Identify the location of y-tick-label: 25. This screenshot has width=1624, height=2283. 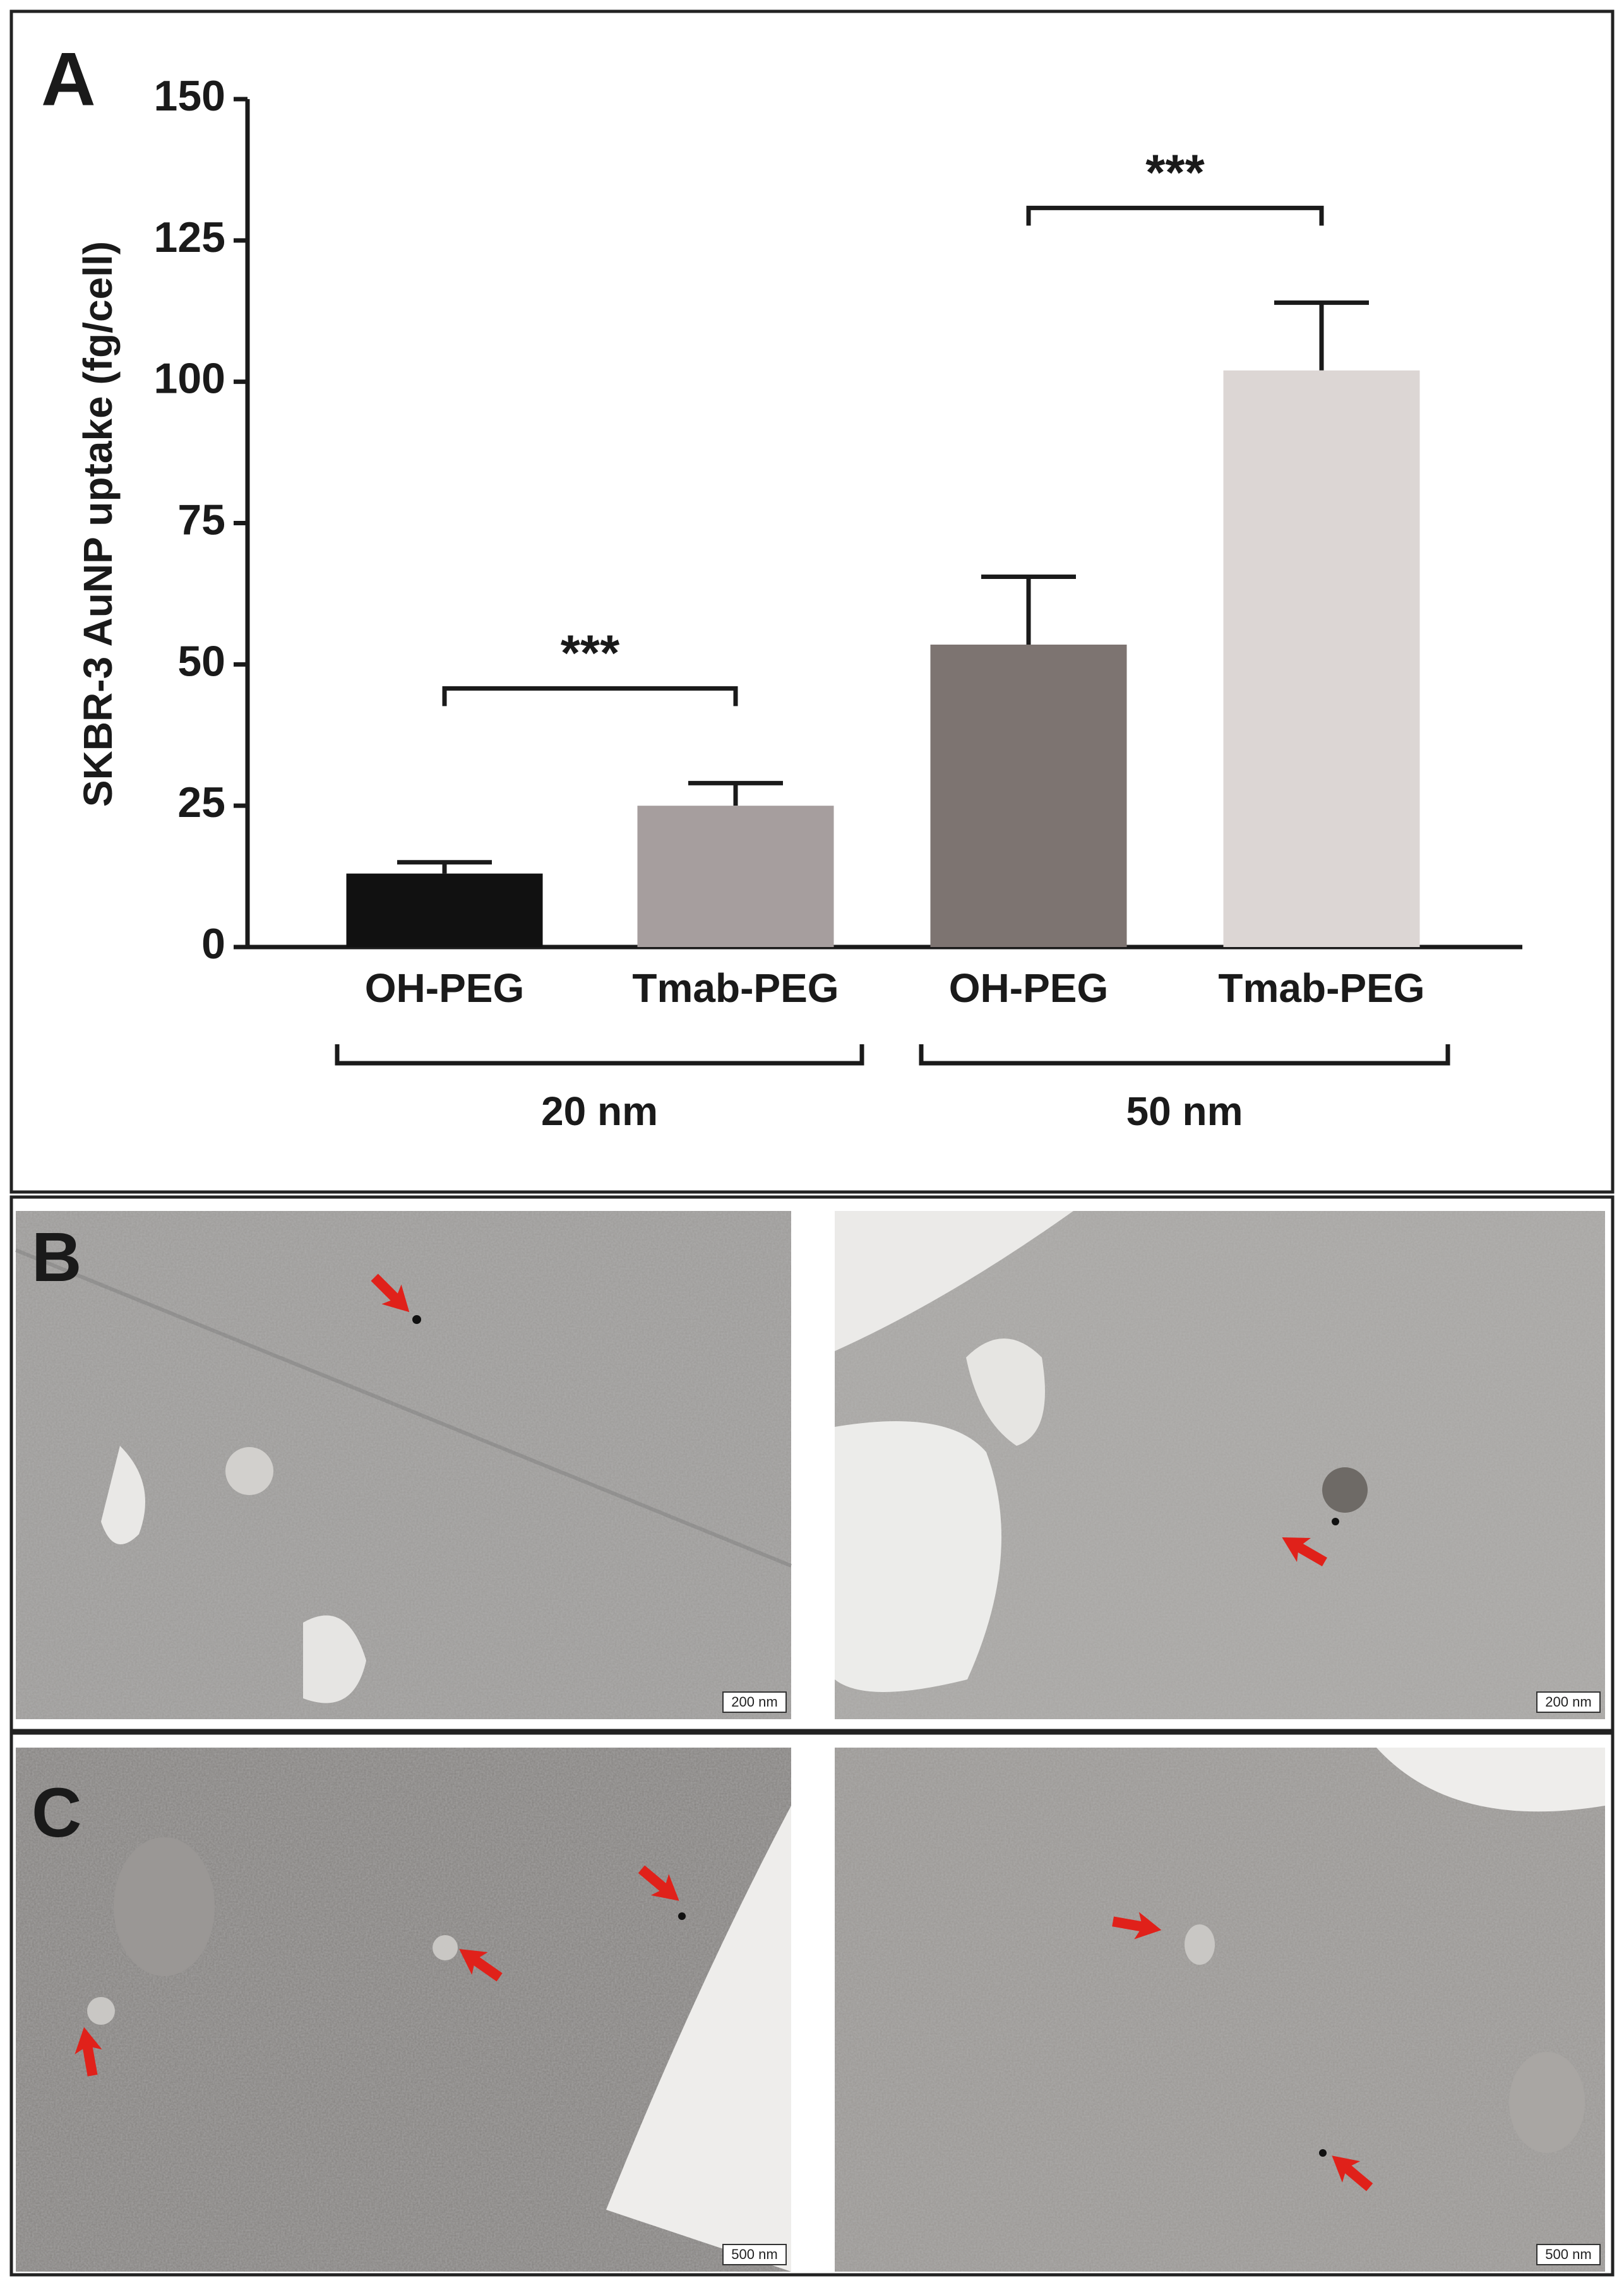
(201, 802).